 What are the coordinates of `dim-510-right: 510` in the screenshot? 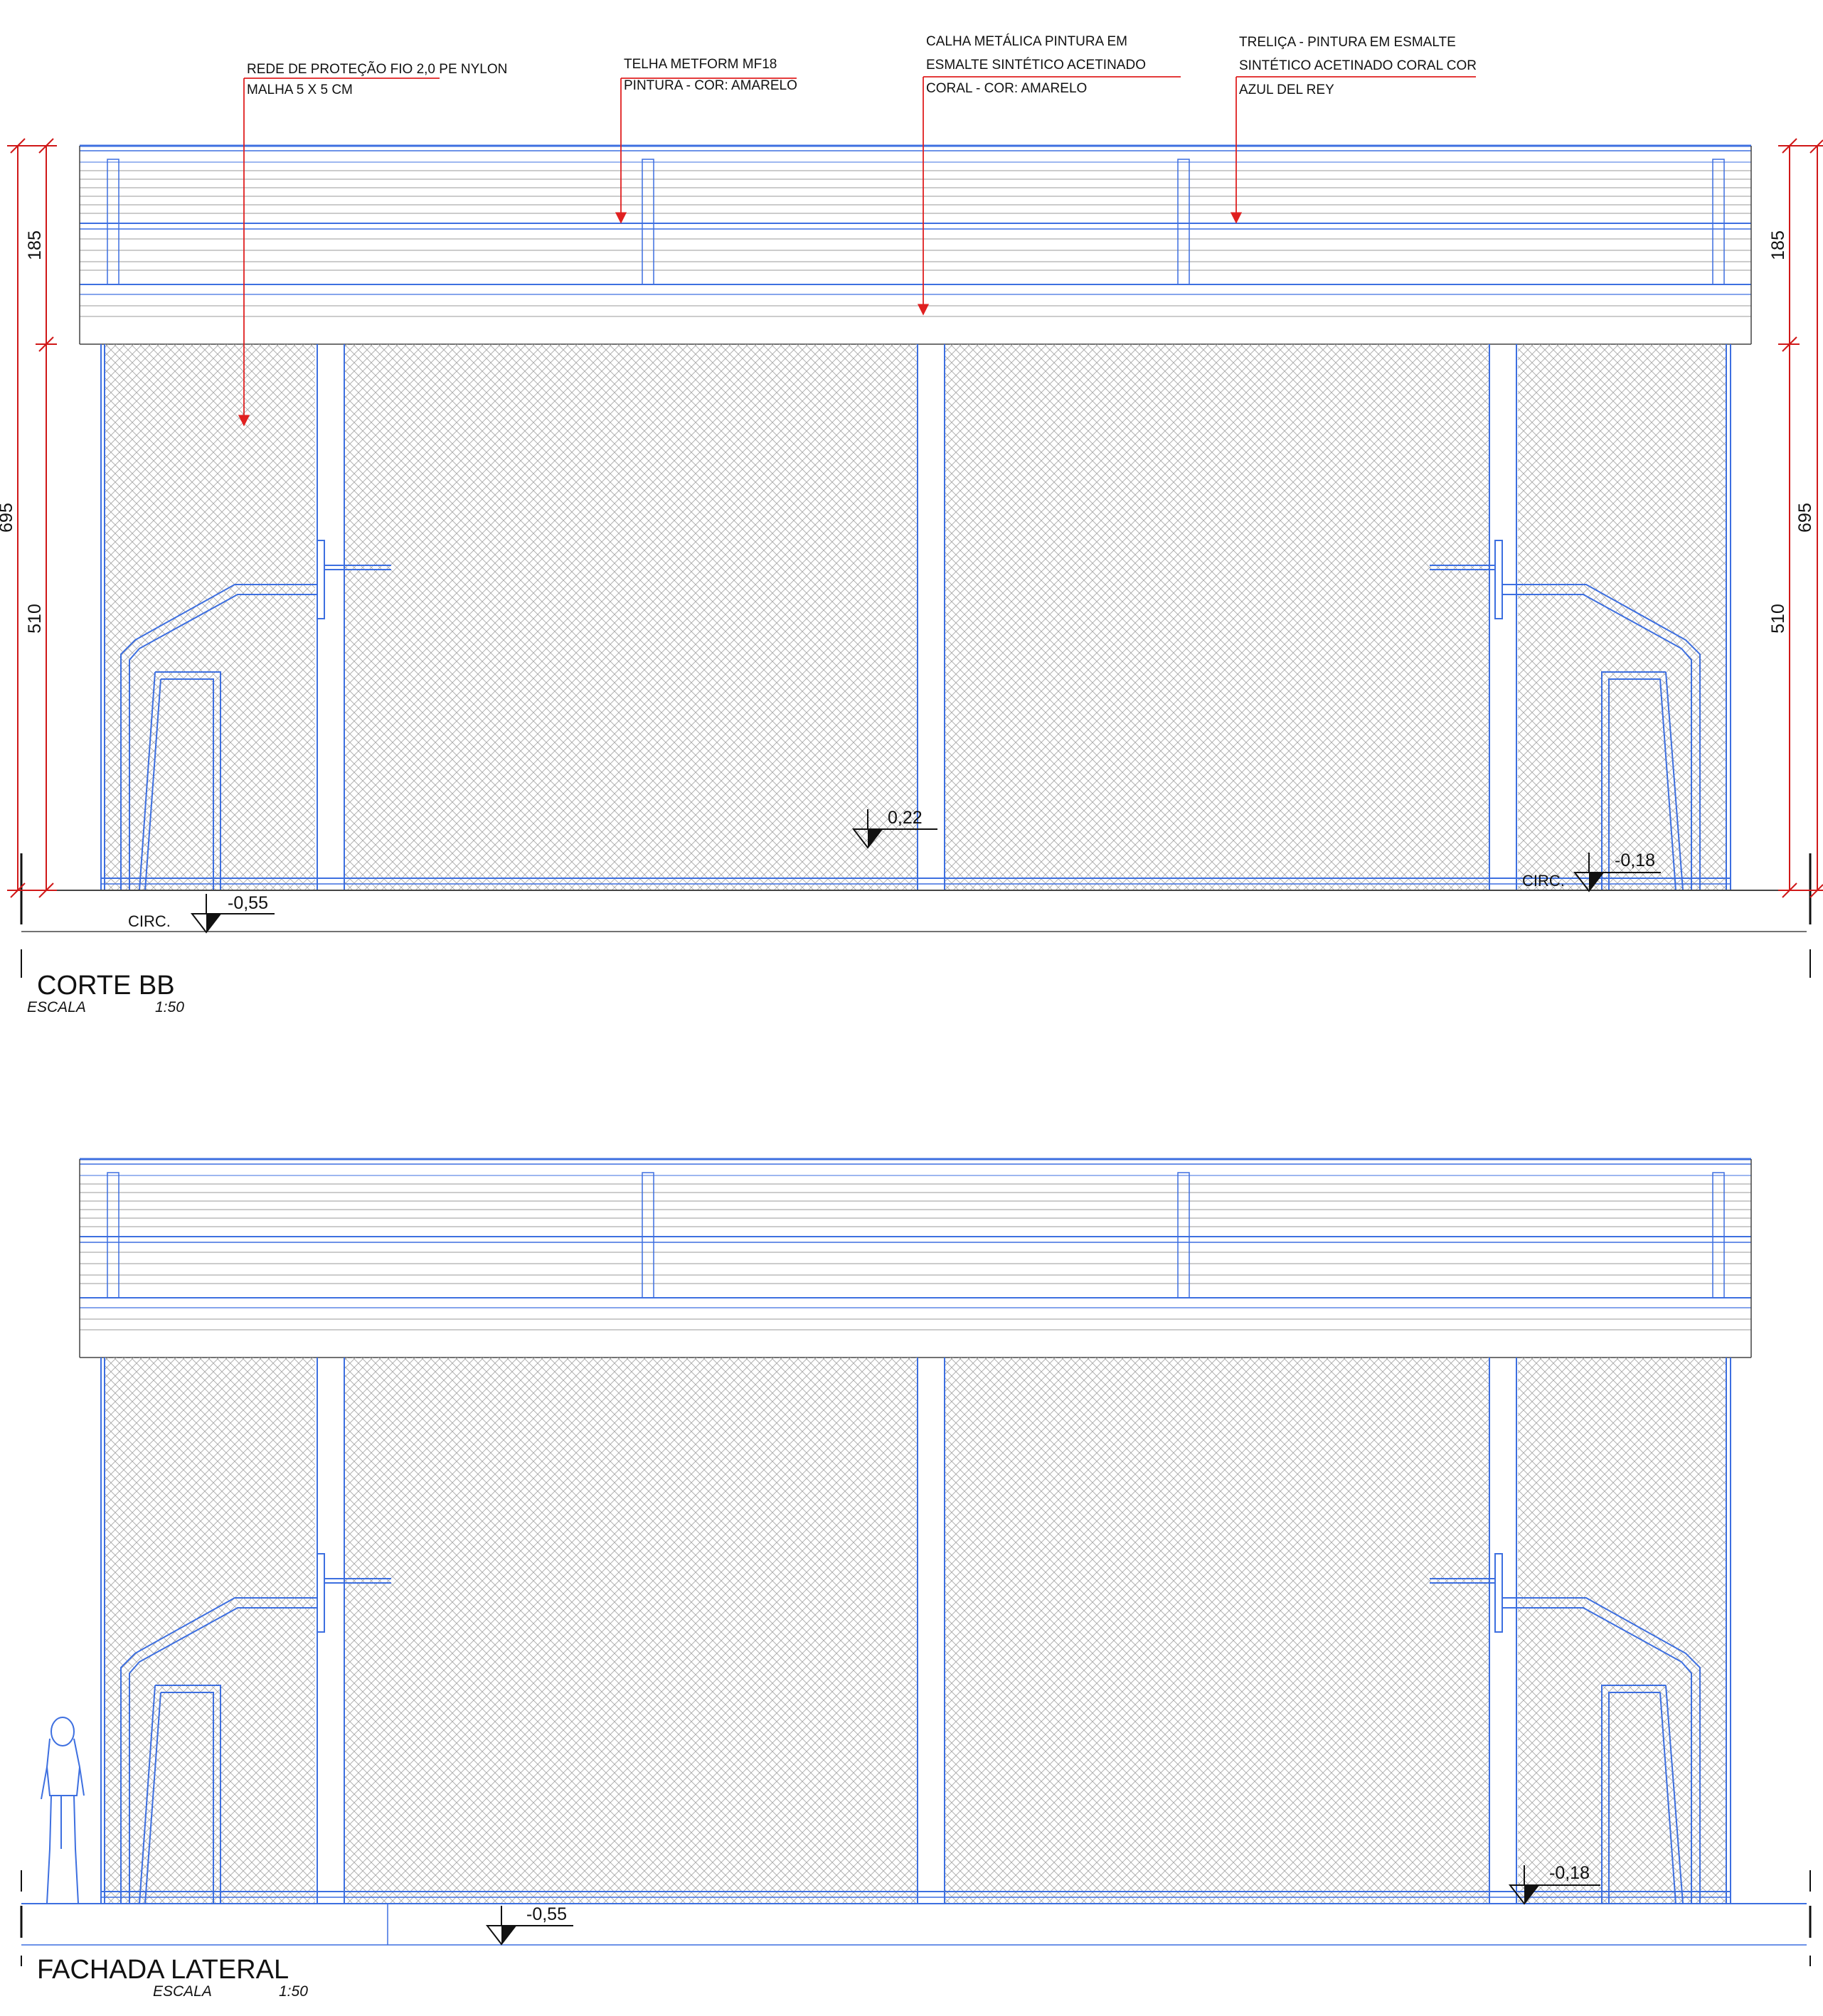 It's located at (1778, 619).